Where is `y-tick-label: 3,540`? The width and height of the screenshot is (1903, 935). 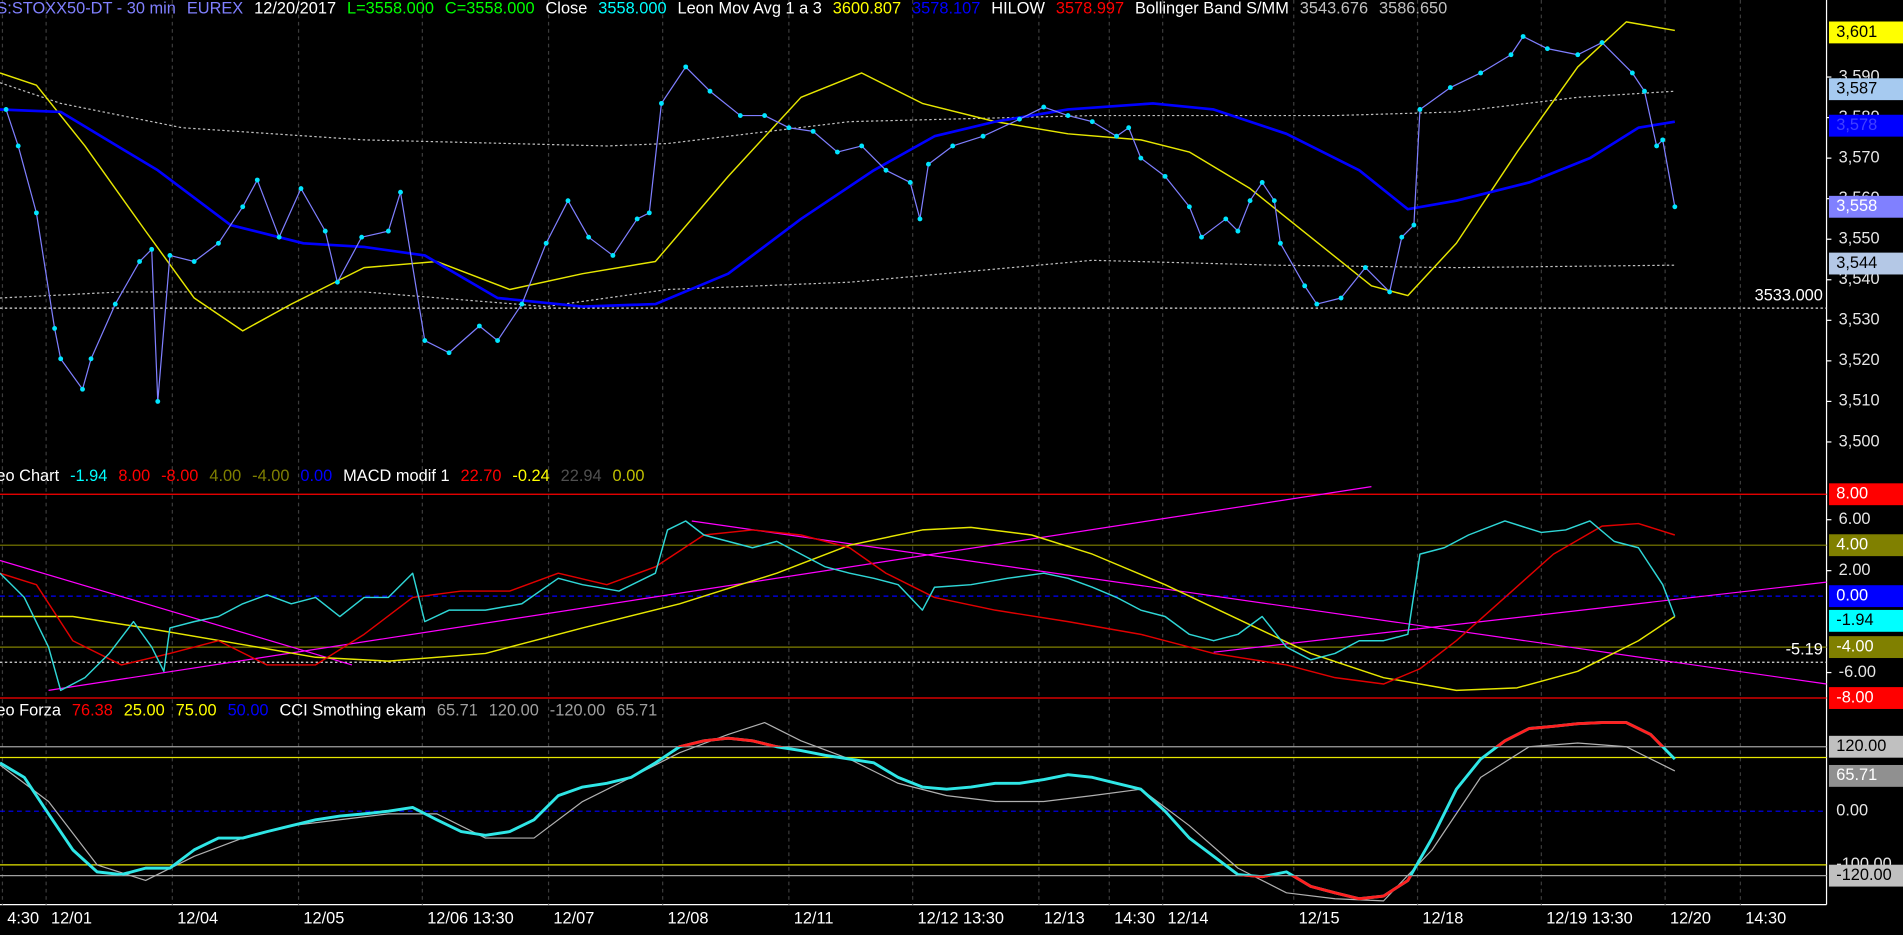 y-tick-label: 3,540 is located at coordinates (1859, 279).